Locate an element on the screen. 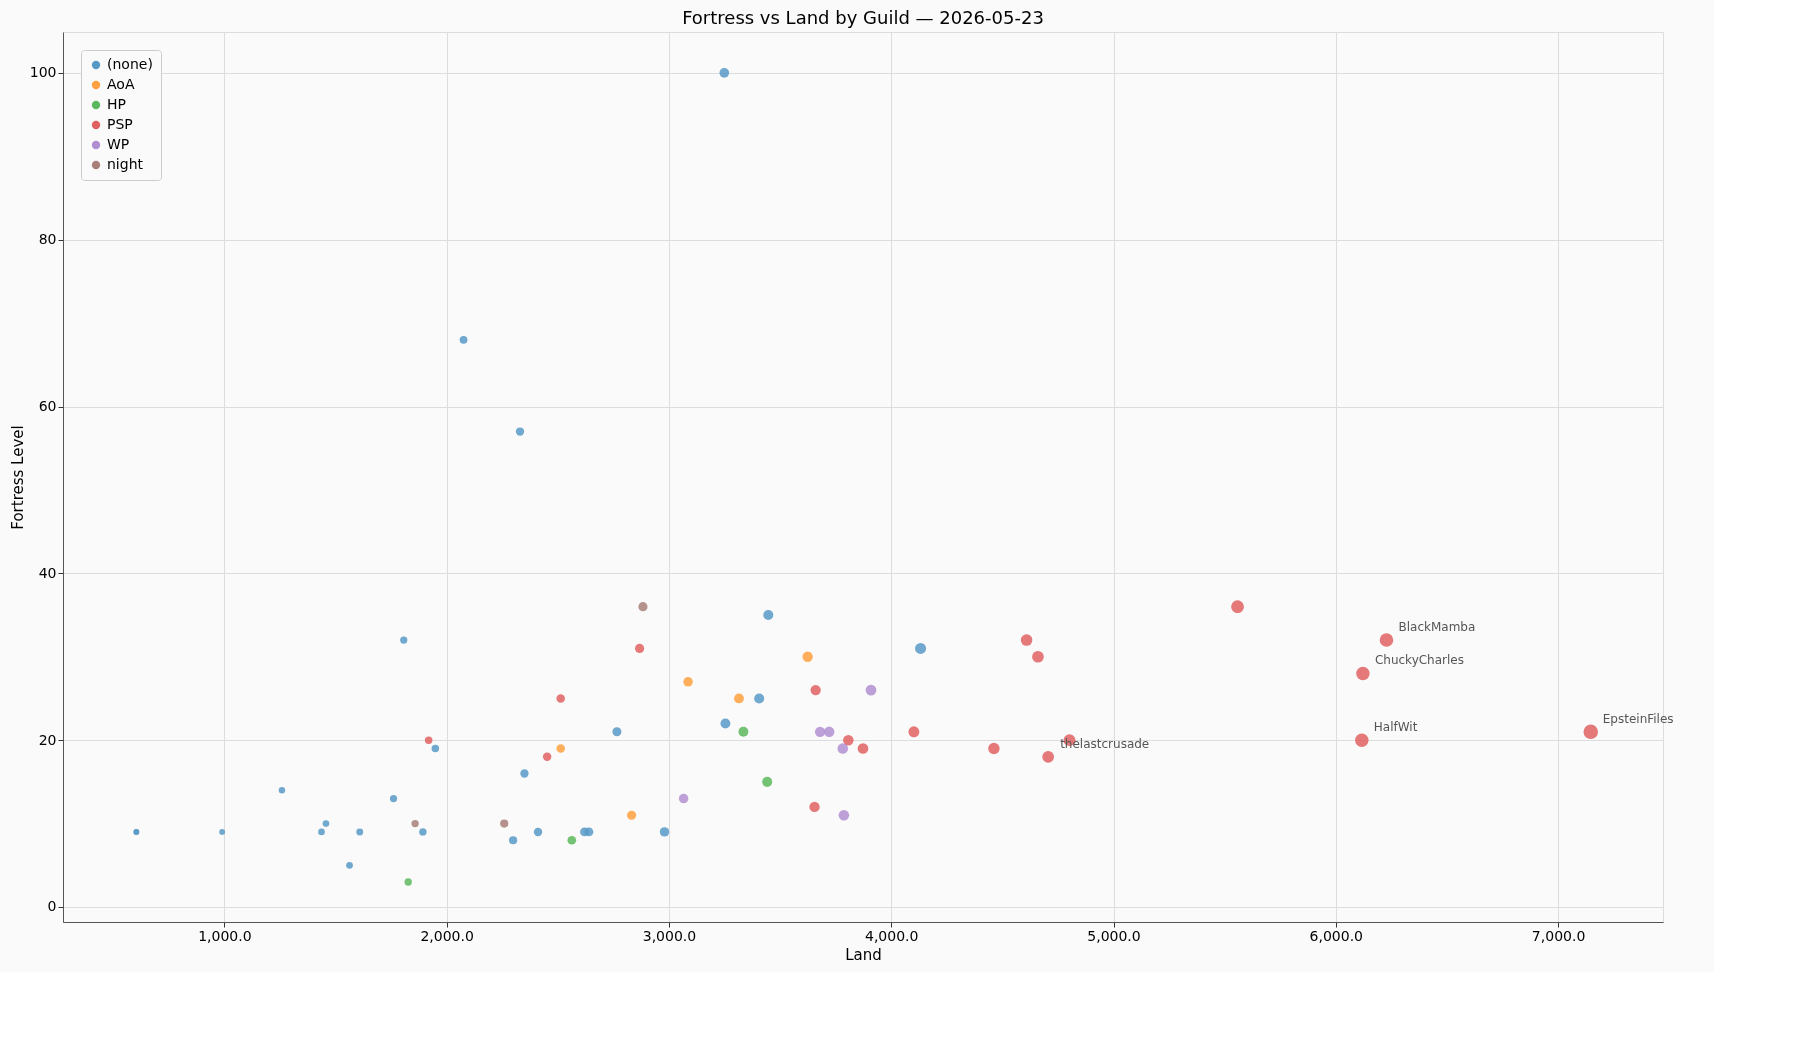  x-tick-label: 3,000.0 is located at coordinates (669, 935).